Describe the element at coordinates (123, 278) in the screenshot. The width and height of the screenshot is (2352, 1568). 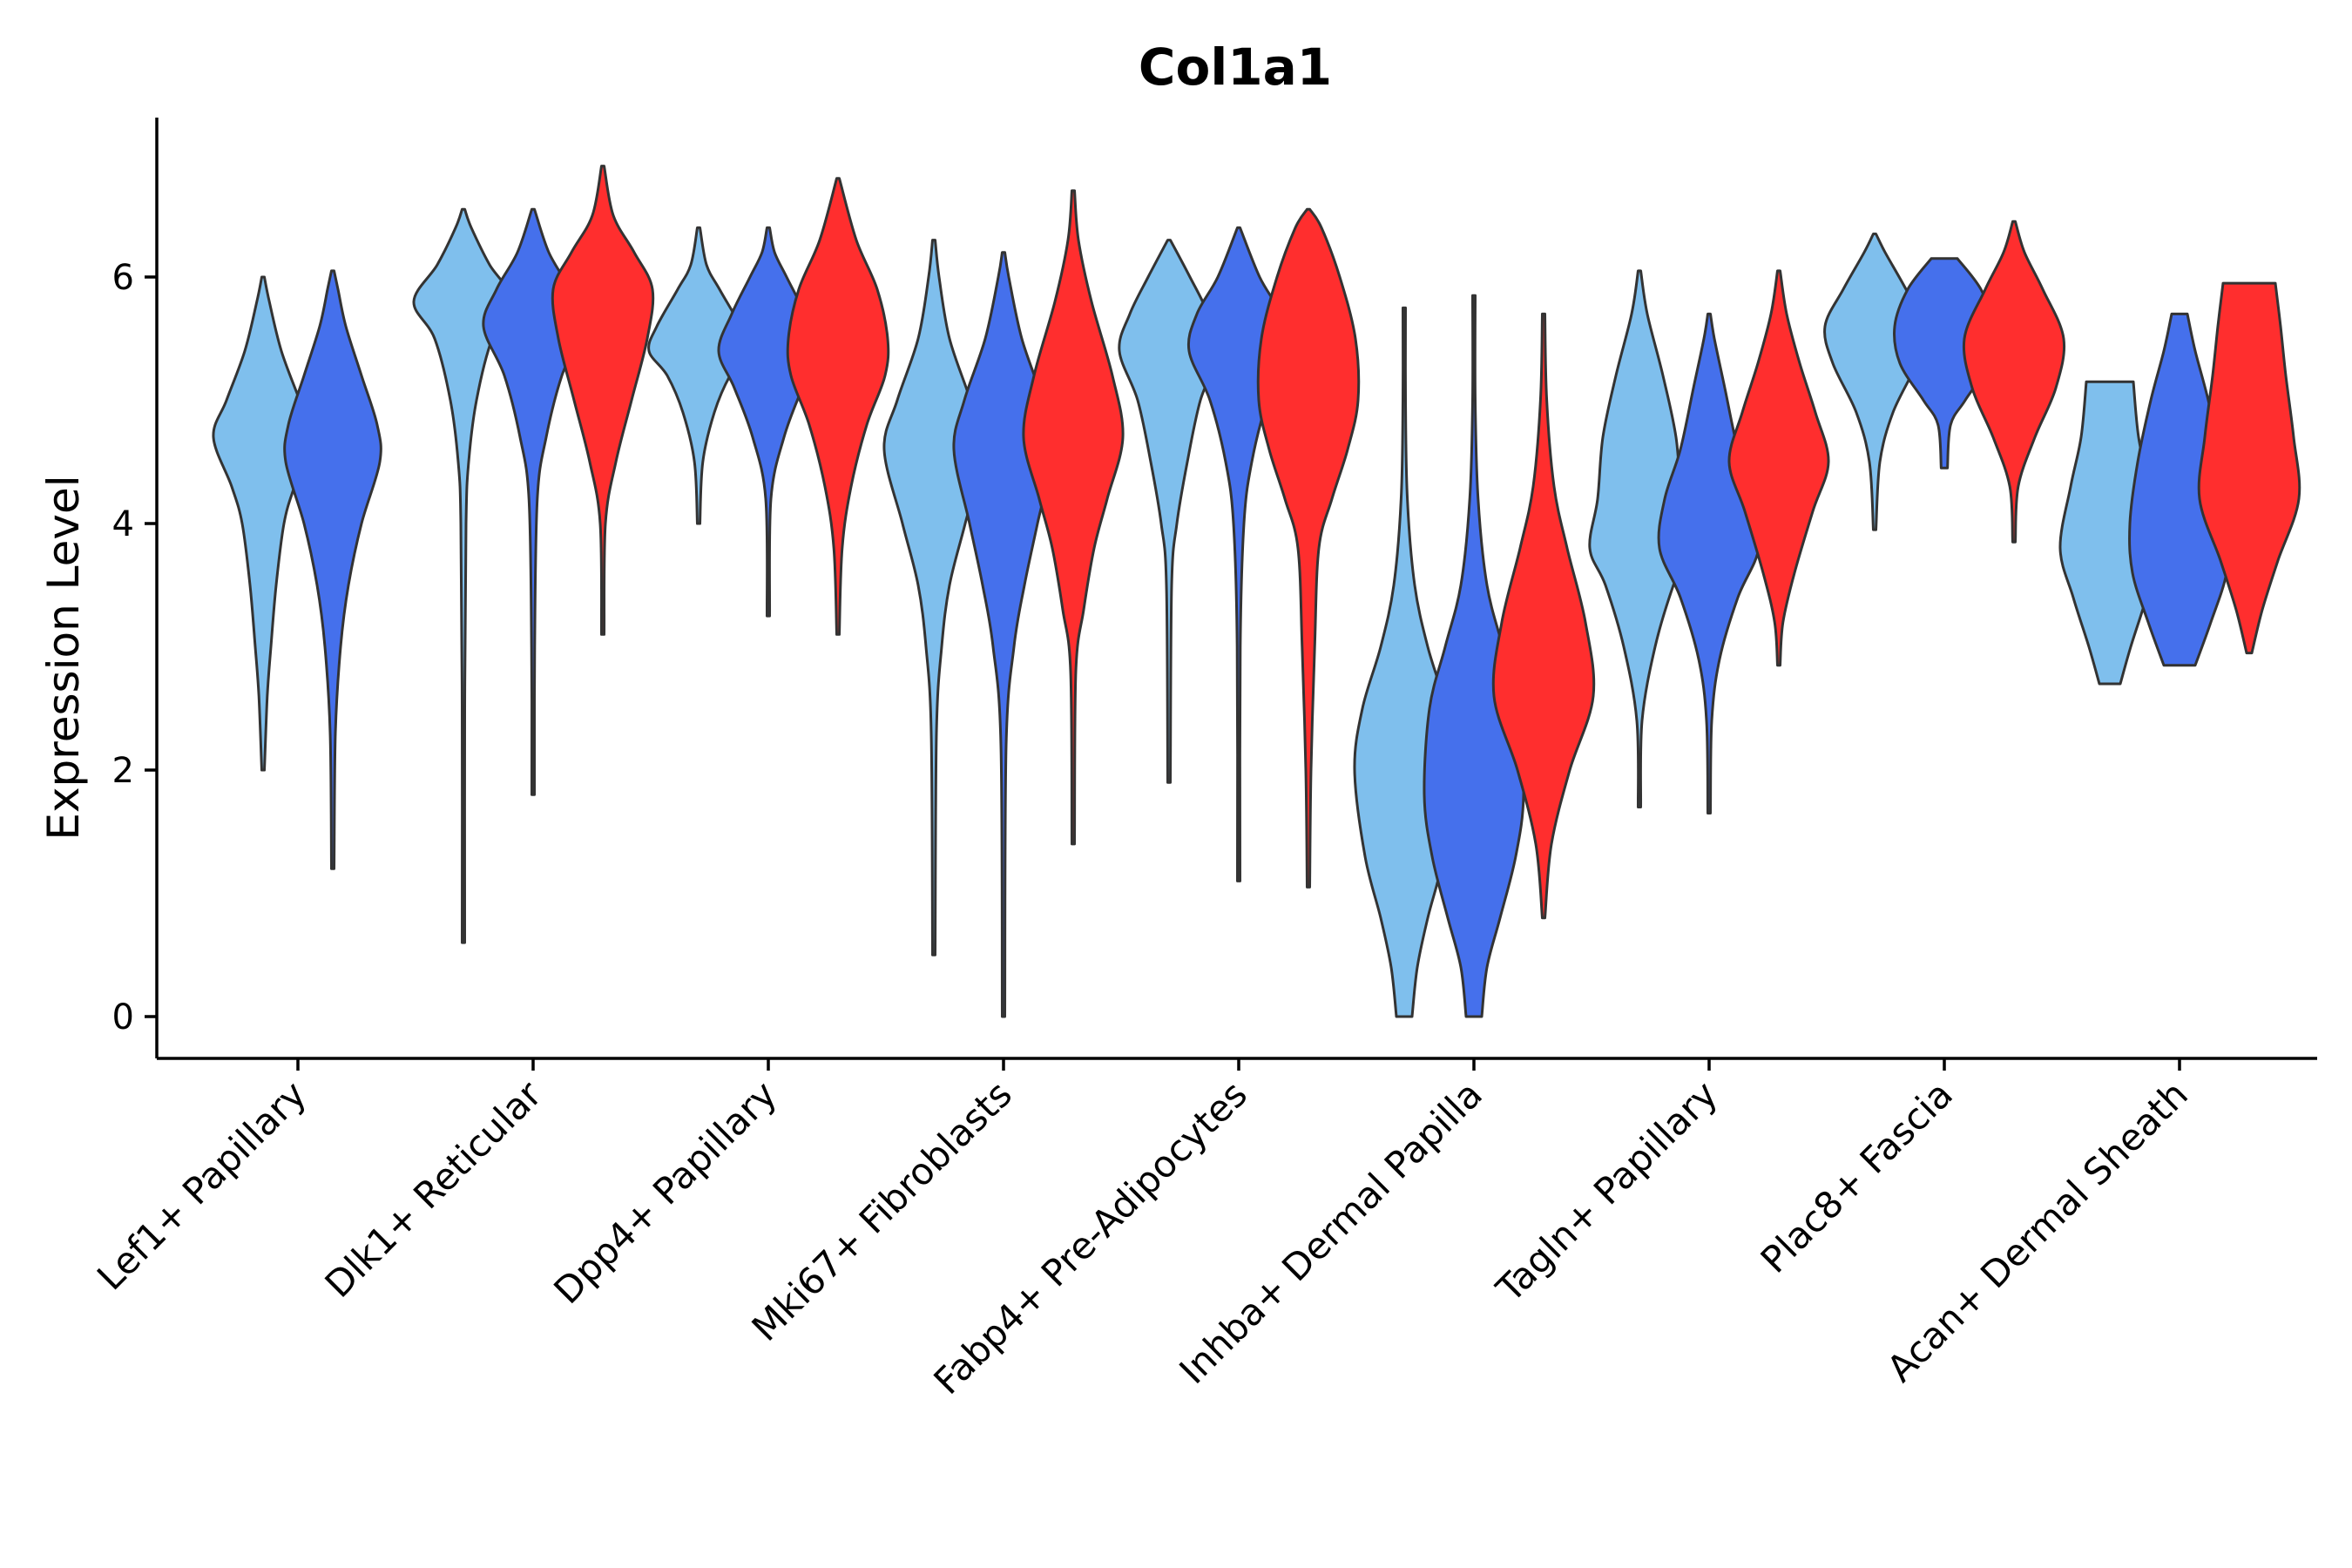
I see `y-tick-label: 6` at that location.